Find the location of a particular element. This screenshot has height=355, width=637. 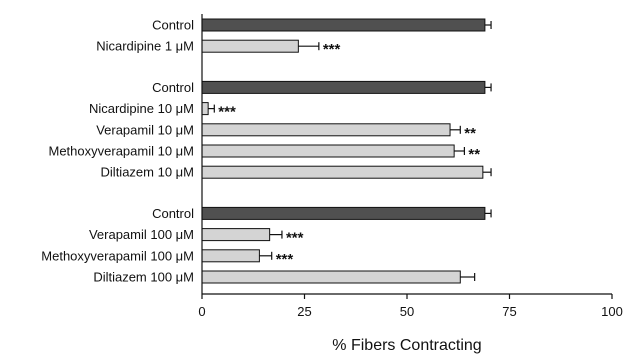

x-tick-label: 100 is located at coordinates (612, 311).